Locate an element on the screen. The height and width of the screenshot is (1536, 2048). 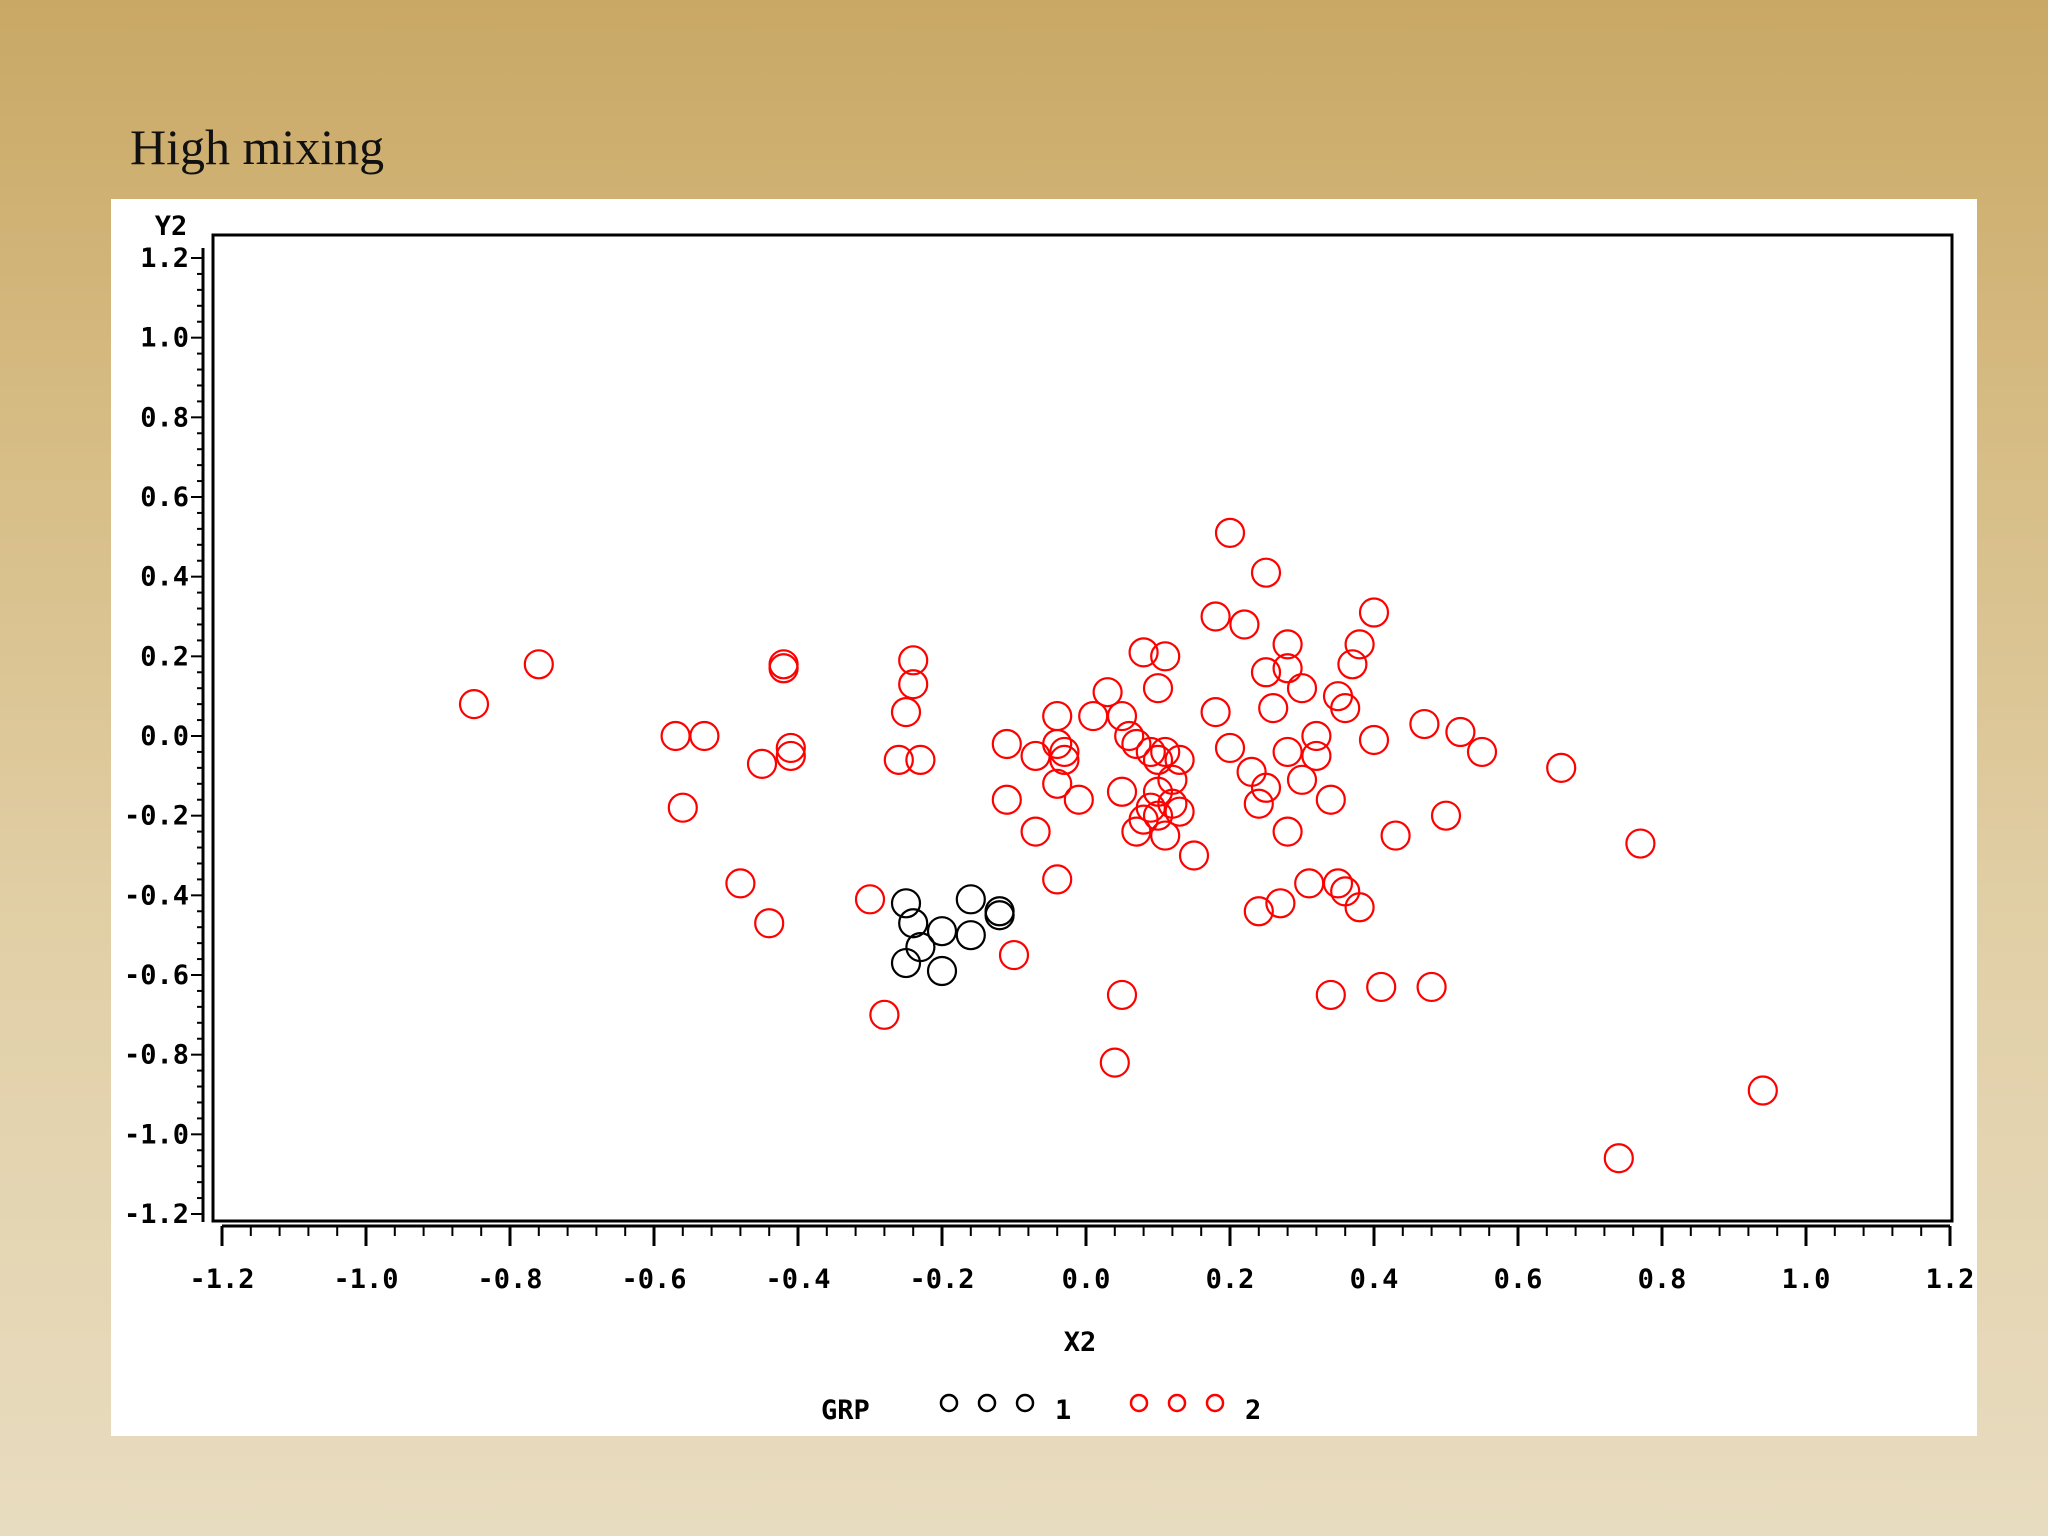
y-tick-label: -0.4 is located at coordinates (156, 895).